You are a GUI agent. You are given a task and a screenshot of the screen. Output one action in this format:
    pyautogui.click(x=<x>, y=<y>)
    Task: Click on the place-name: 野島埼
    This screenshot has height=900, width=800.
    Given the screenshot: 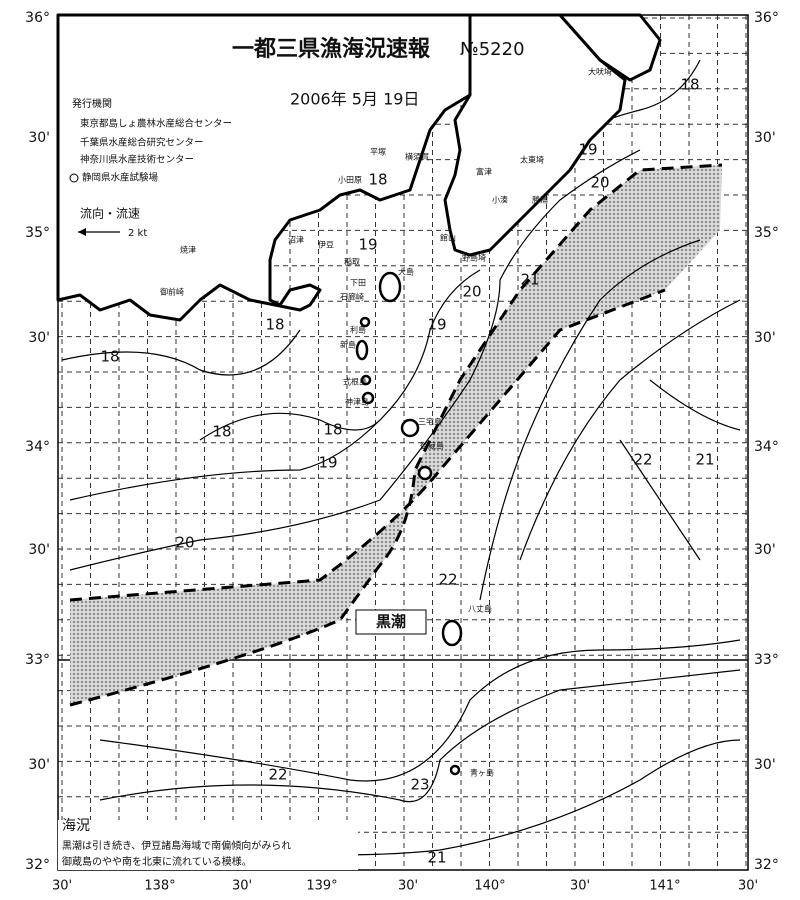 What is the action you would take?
    pyautogui.click(x=474, y=258)
    